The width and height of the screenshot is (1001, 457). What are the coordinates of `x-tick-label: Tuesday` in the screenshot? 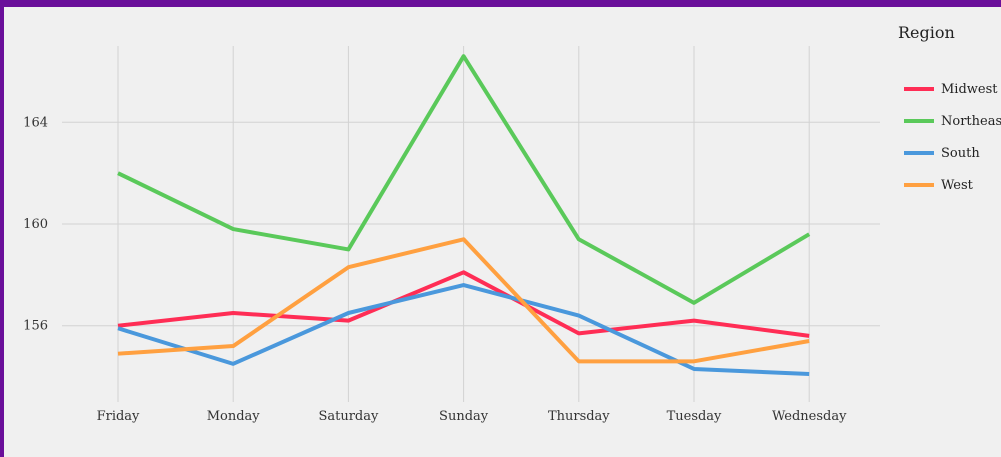 It's located at (694, 416).